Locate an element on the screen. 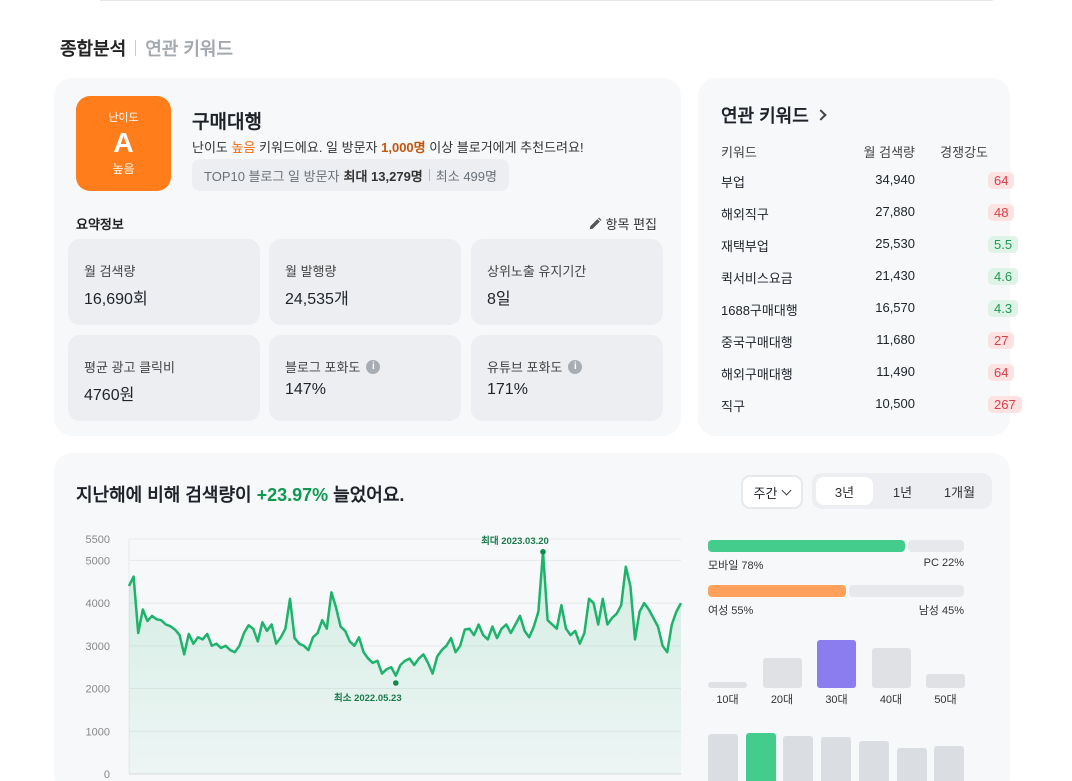 This screenshot has height=781, width=1072. related-keyword-volume: 16,570 is located at coordinates (895, 307).